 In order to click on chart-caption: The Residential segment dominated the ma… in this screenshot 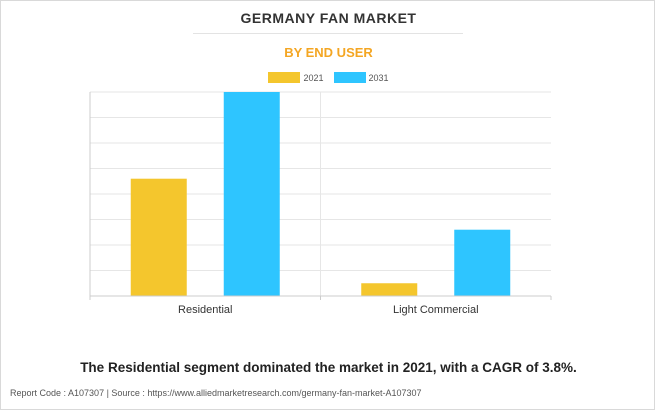, I will do `click(328, 367)`.